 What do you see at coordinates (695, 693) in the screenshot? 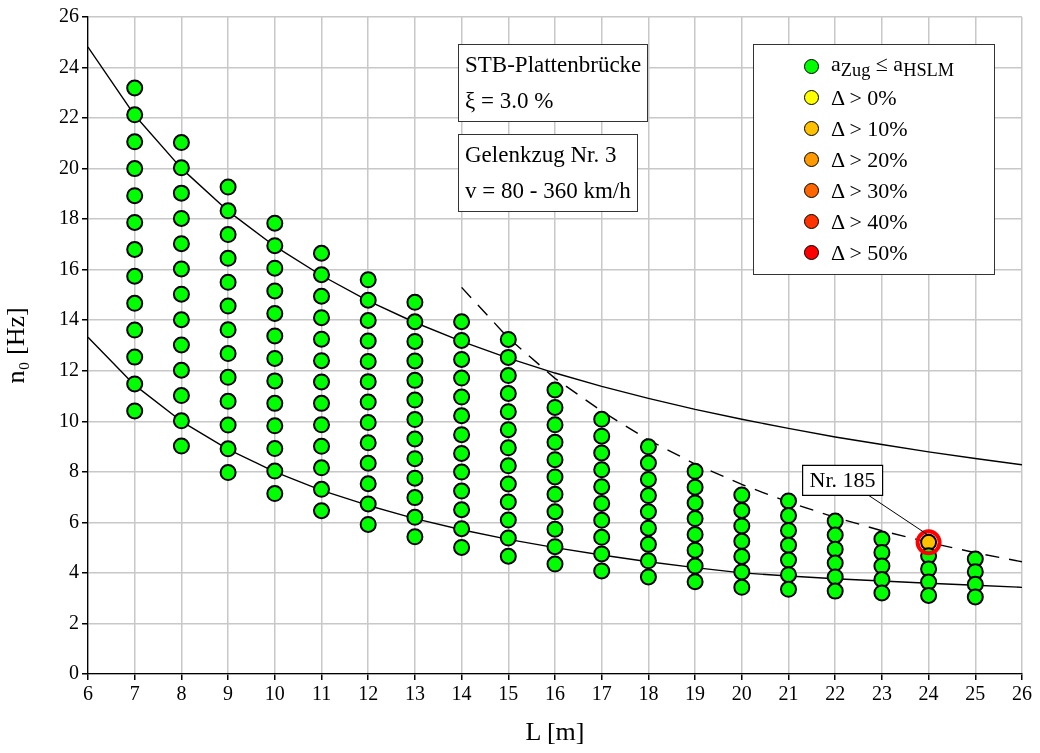
I see `x-tick-label: 19` at bounding box center [695, 693].